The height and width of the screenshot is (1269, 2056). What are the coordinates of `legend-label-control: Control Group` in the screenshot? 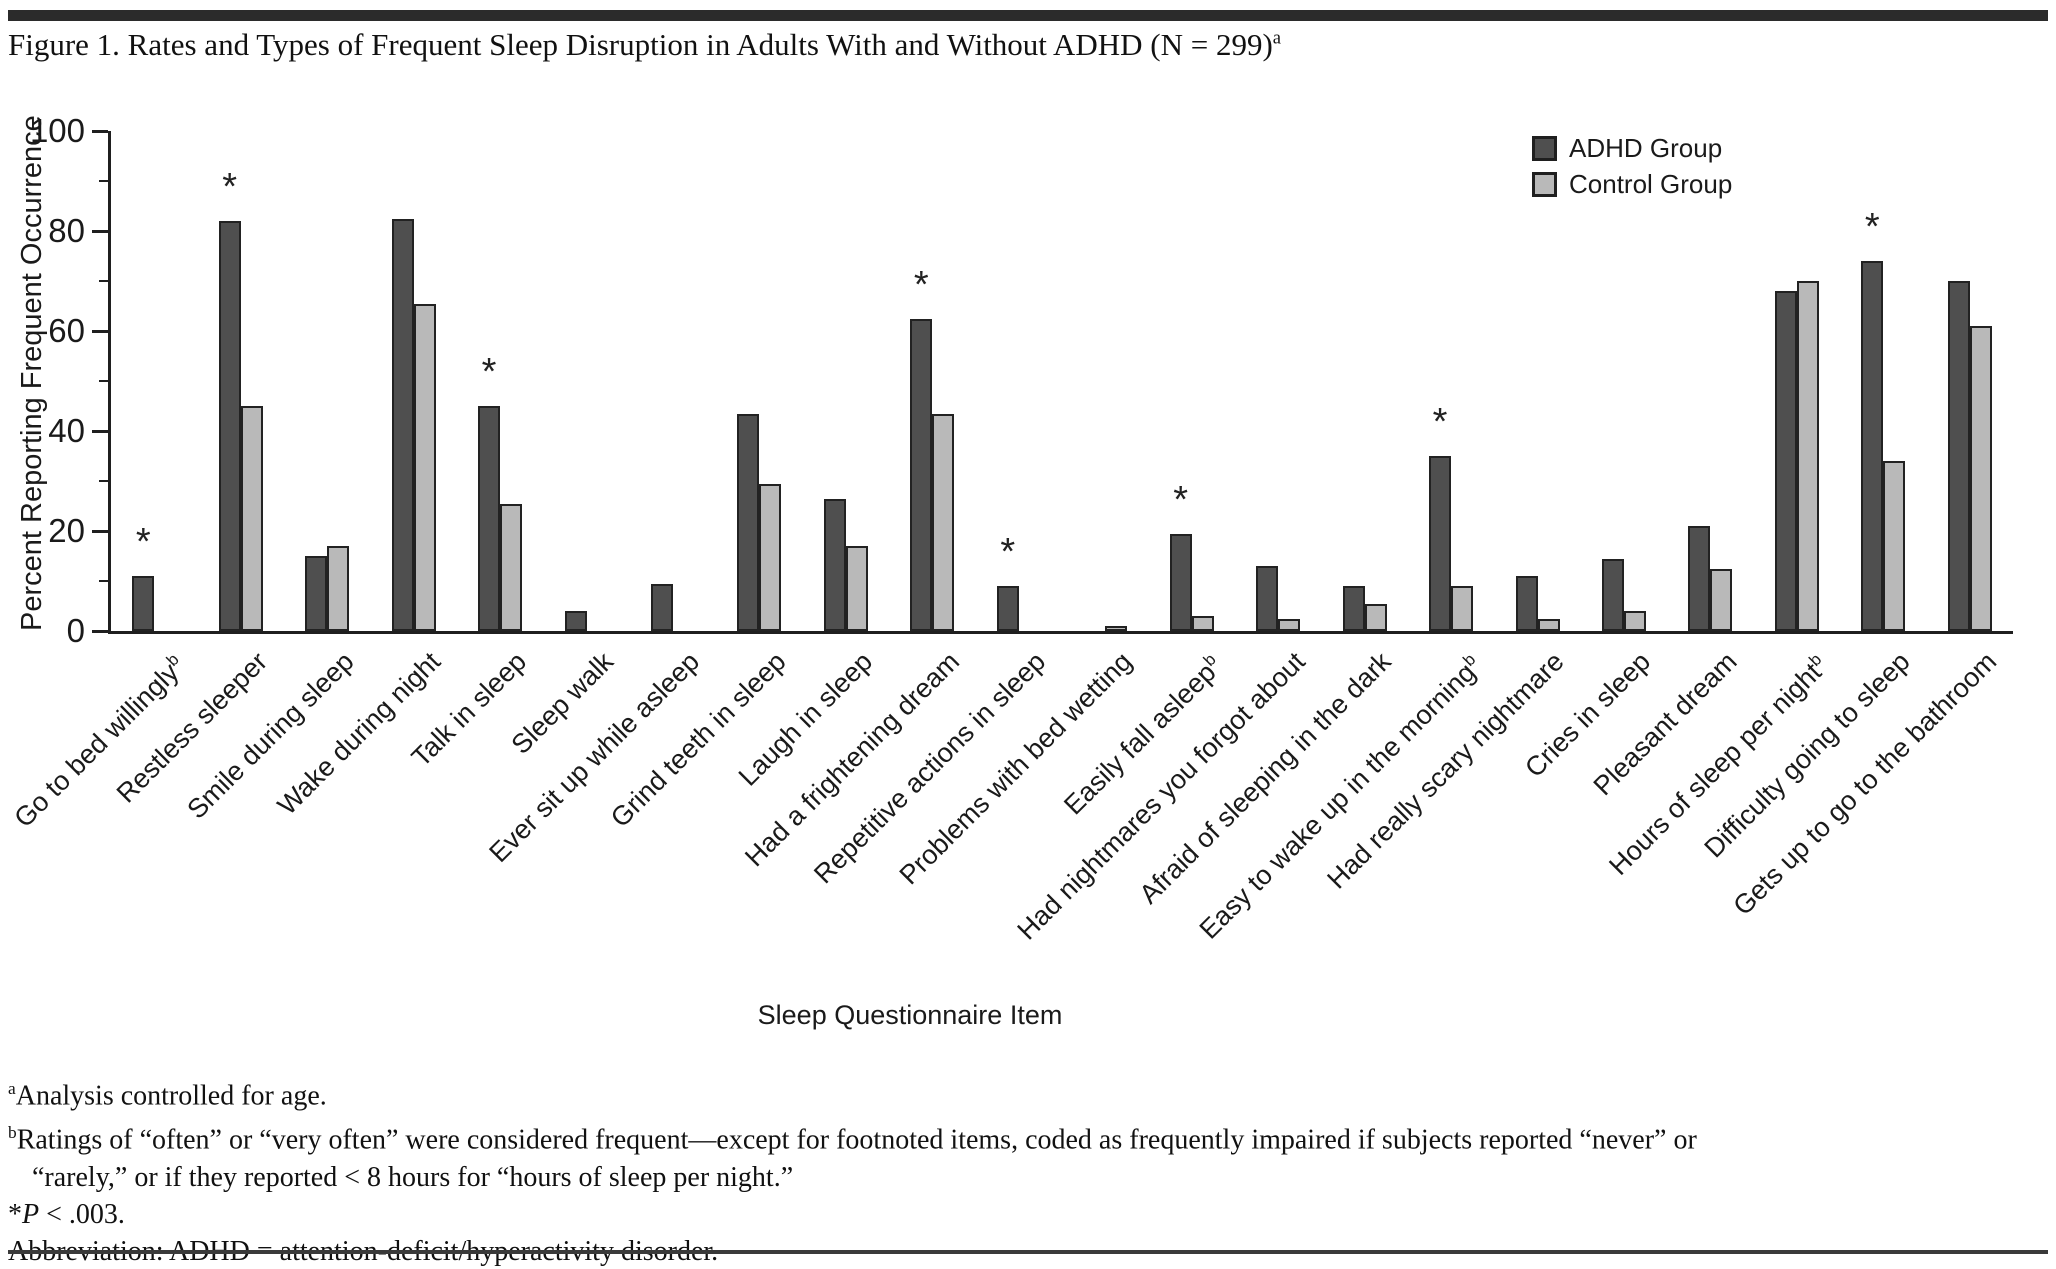 It's located at (1651, 184).